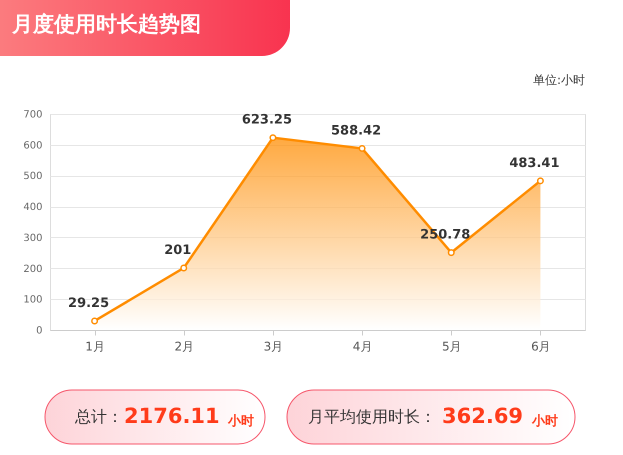 Image resolution: width=623 pixels, height=455 pixels. What do you see at coordinates (534, 163) in the screenshot?
I see `data-label: 483.41` at bounding box center [534, 163].